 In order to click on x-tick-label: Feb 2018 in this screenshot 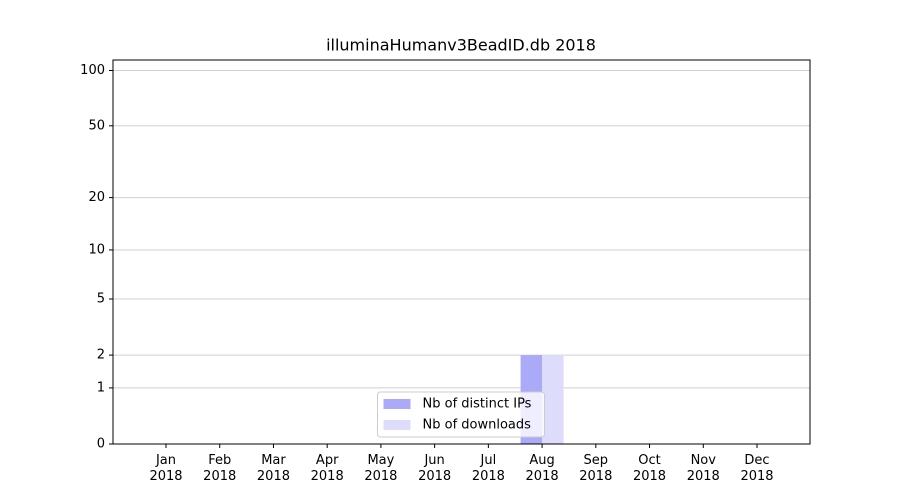, I will do `click(220, 468)`.